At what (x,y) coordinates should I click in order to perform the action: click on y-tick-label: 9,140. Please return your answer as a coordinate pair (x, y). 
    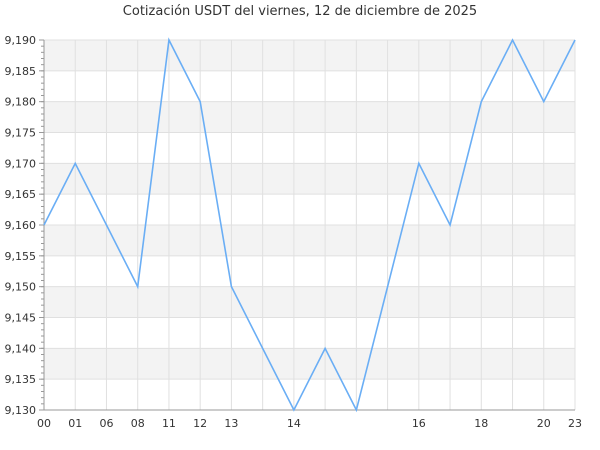
    Looking at the image, I should click on (21, 348).